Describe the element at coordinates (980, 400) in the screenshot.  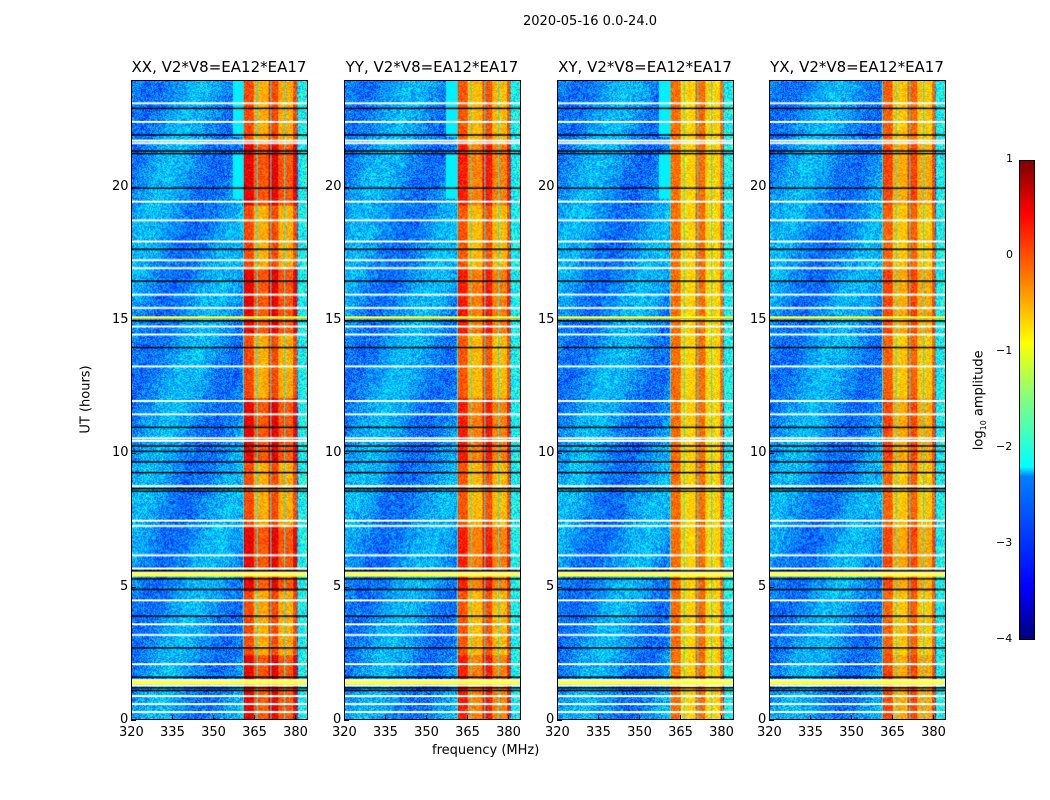
I see `colorbar-label: log10 amplitude` at that location.